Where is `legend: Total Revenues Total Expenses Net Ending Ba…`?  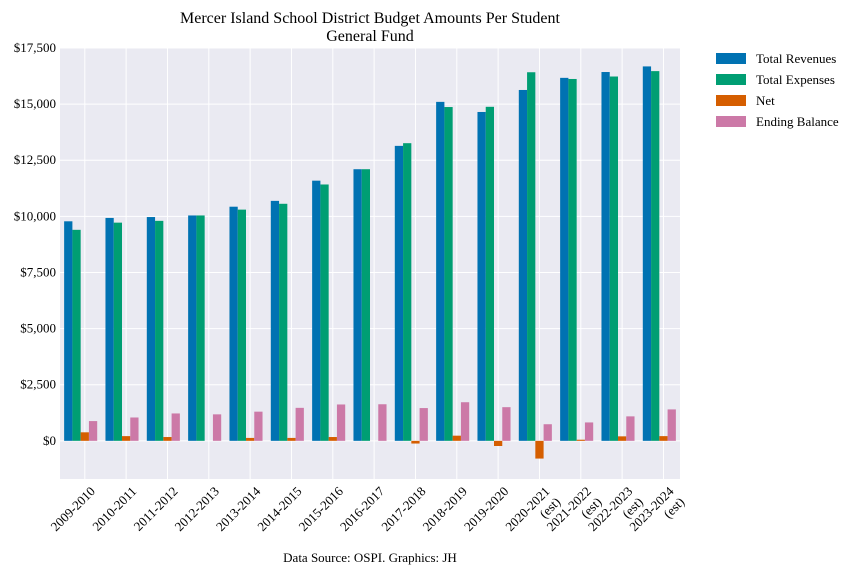 legend: Total Revenues Total Expenses Net Ending Ba… is located at coordinates (777, 90).